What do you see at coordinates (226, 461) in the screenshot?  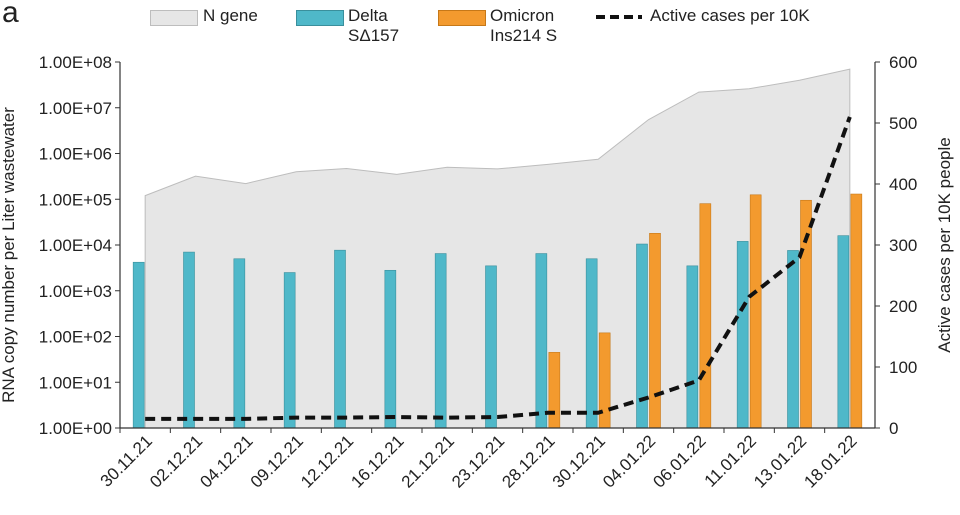 I see `x-tick-label: 04.12.21` at bounding box center [226, 461].